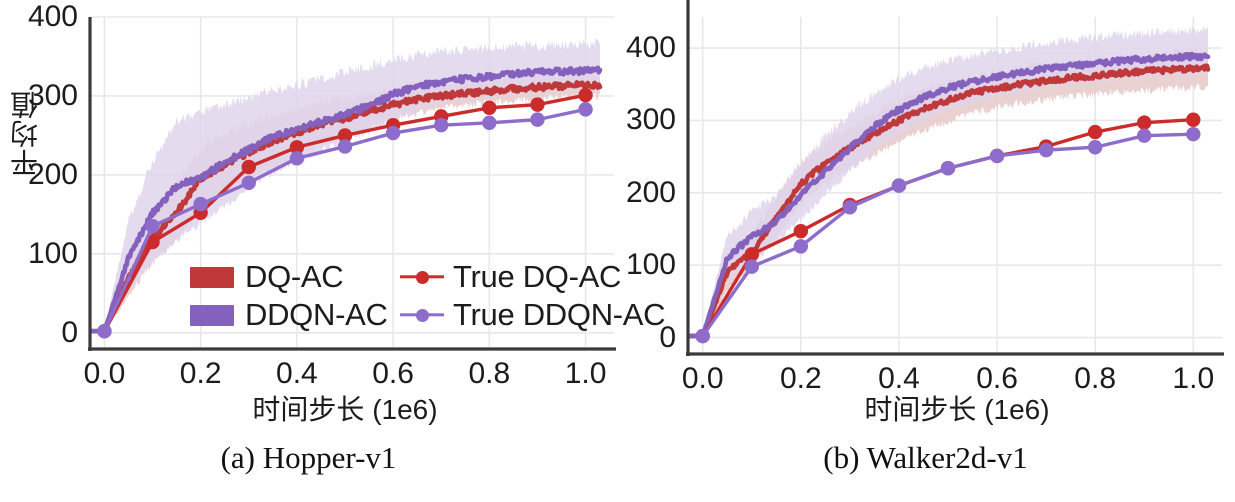  What do you see at coordinates (308, 457) in the screenshot?
I see `panel-caption: (a) Hopper-v1` at bounding box center [308, 457].